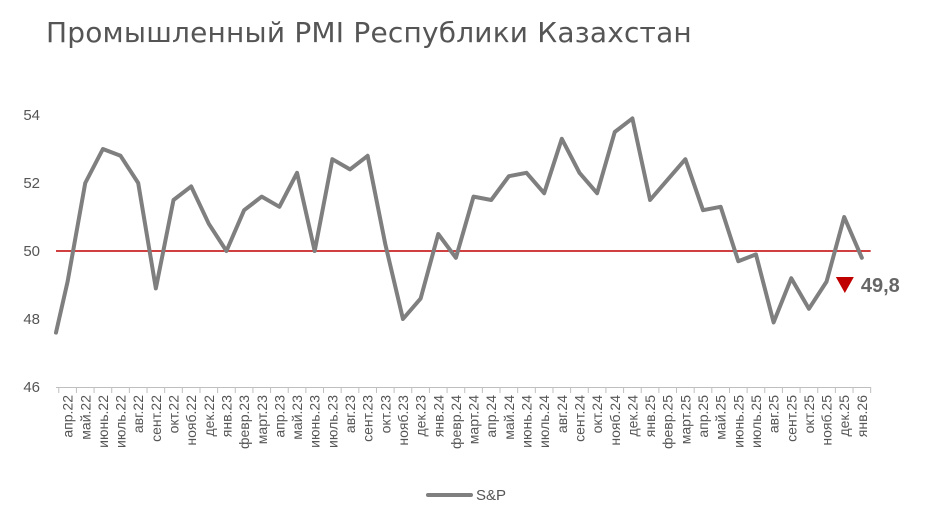 The width and height of the screenshot is (938, 525). Describe the element at coordinates (31, 115) in the screenshot. I see `y-tick-label: 54` at that location.